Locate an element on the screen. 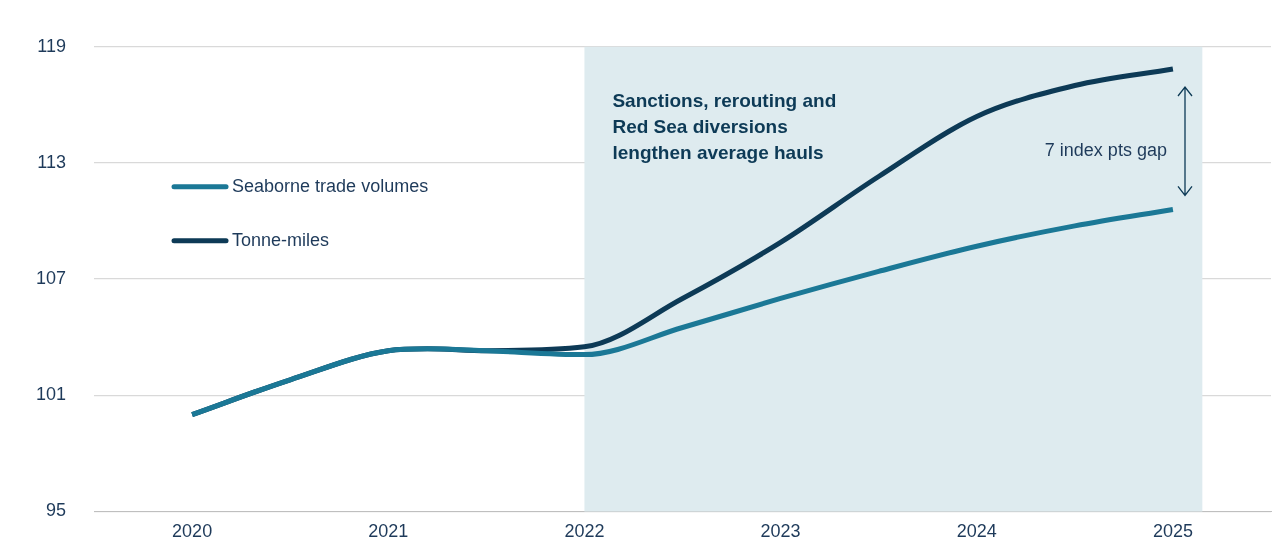 The image size is (1281, 557). y-tick-label: 95 is located at coordinates (56, 510).